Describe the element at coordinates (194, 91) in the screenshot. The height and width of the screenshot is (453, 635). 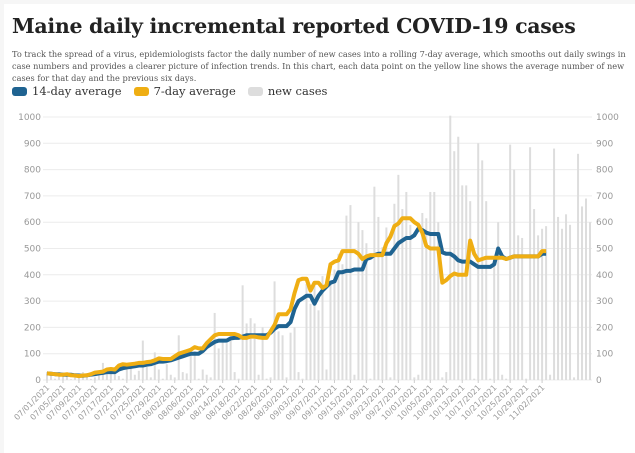
I see `legend-label-7day: 7-day average` at that location.